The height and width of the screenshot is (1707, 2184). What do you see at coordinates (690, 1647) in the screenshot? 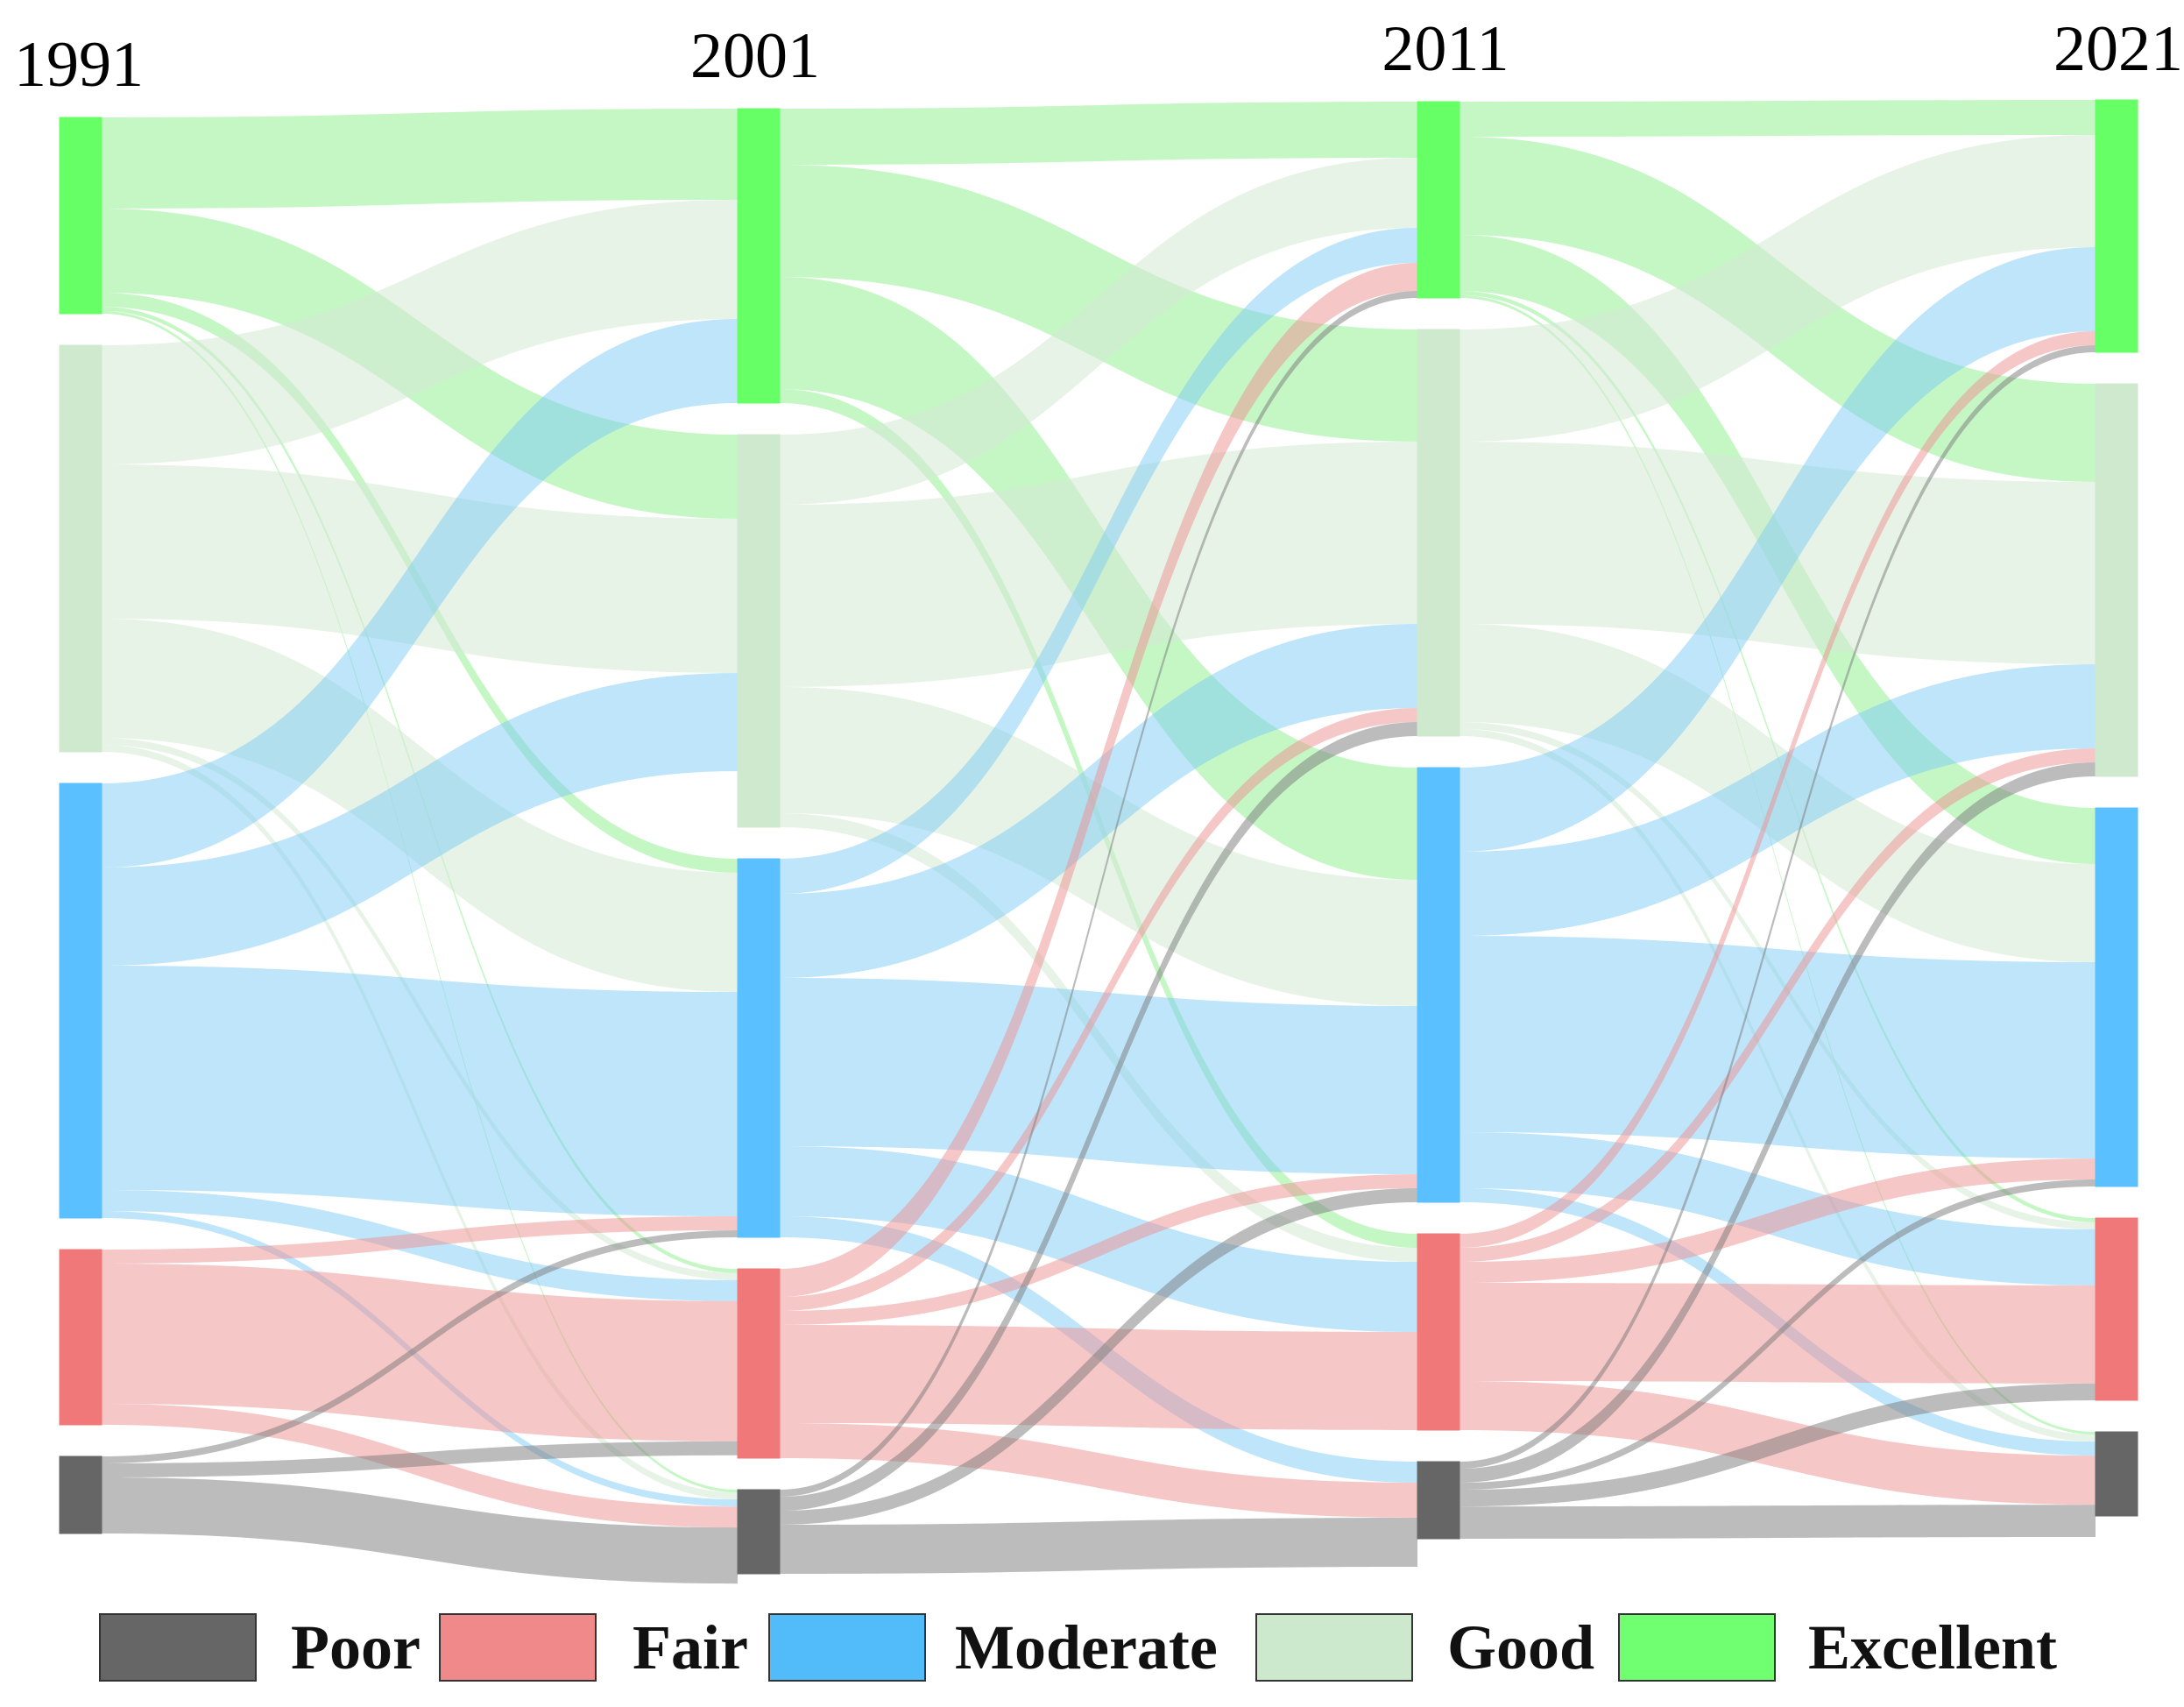
I see `legend-label-fair: Fair` at bounding box center [690, 1647].